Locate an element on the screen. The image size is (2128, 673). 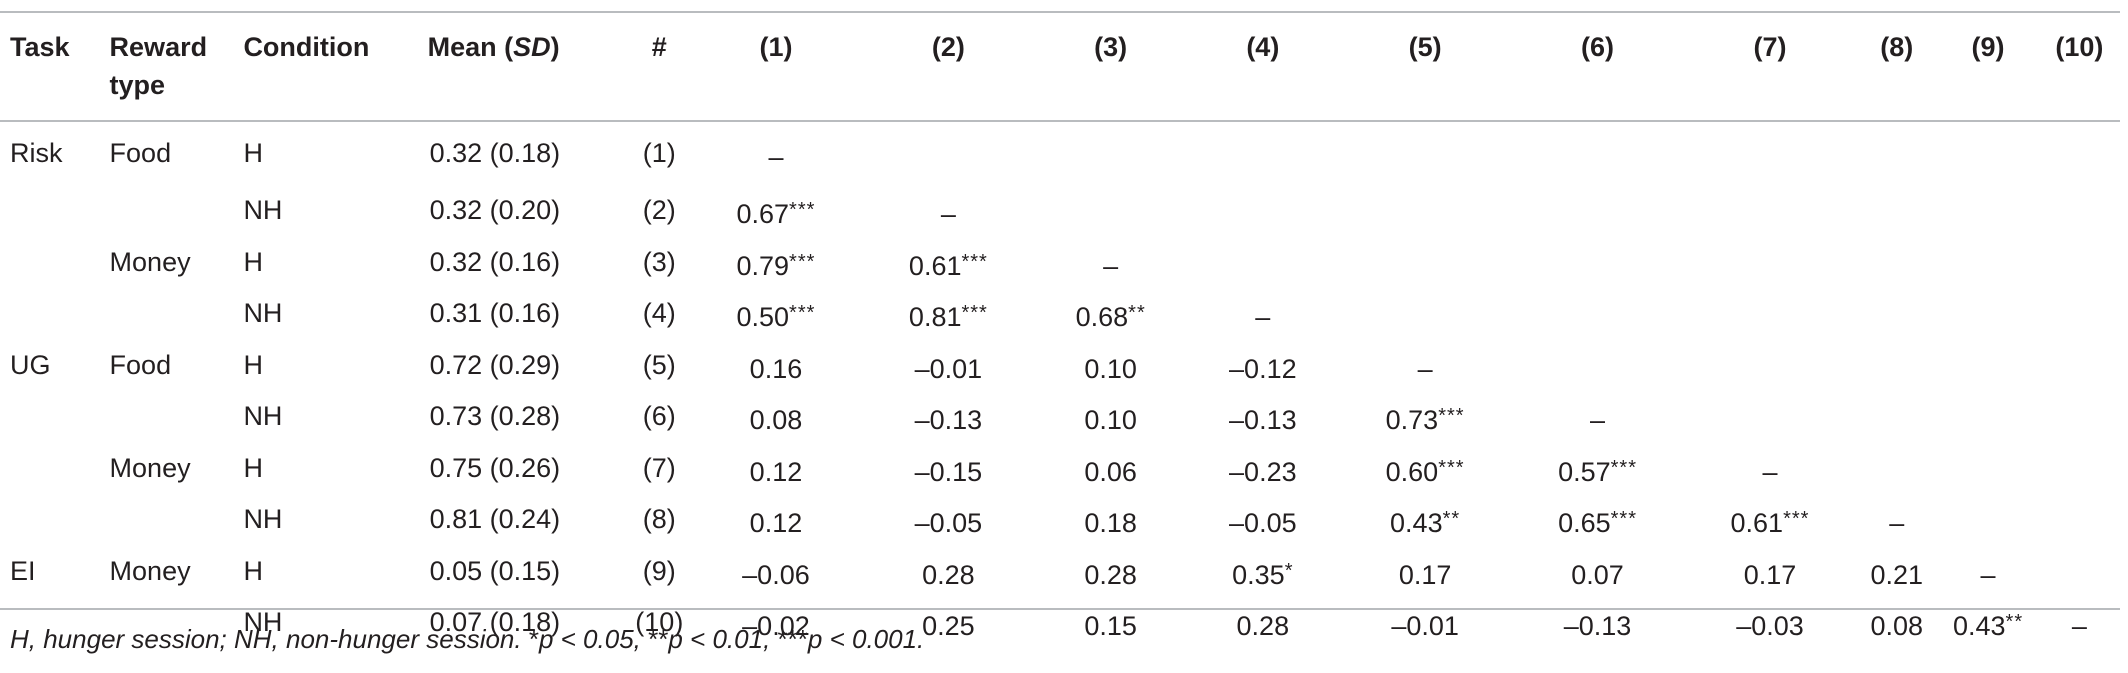
header-sd: SD is located at coordinates (532, 47).